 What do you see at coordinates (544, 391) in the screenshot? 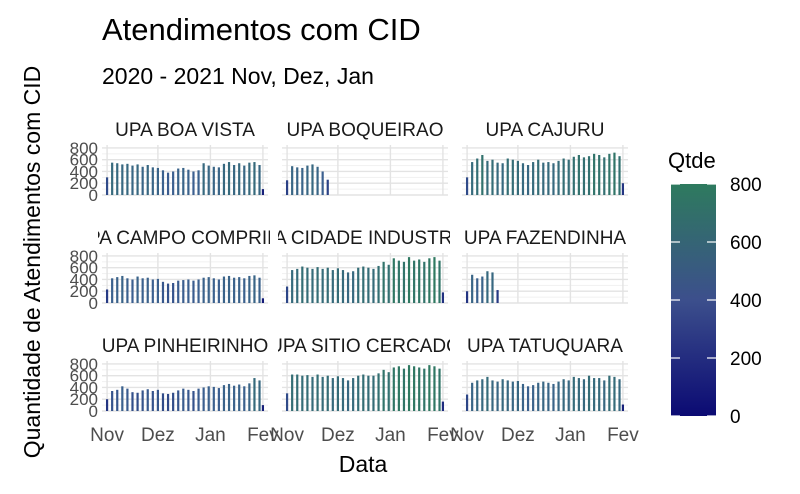
I see `facet-panel: UPA TATUQUARA Nov Dez Jan Fev` at bounding box center [544, 391].